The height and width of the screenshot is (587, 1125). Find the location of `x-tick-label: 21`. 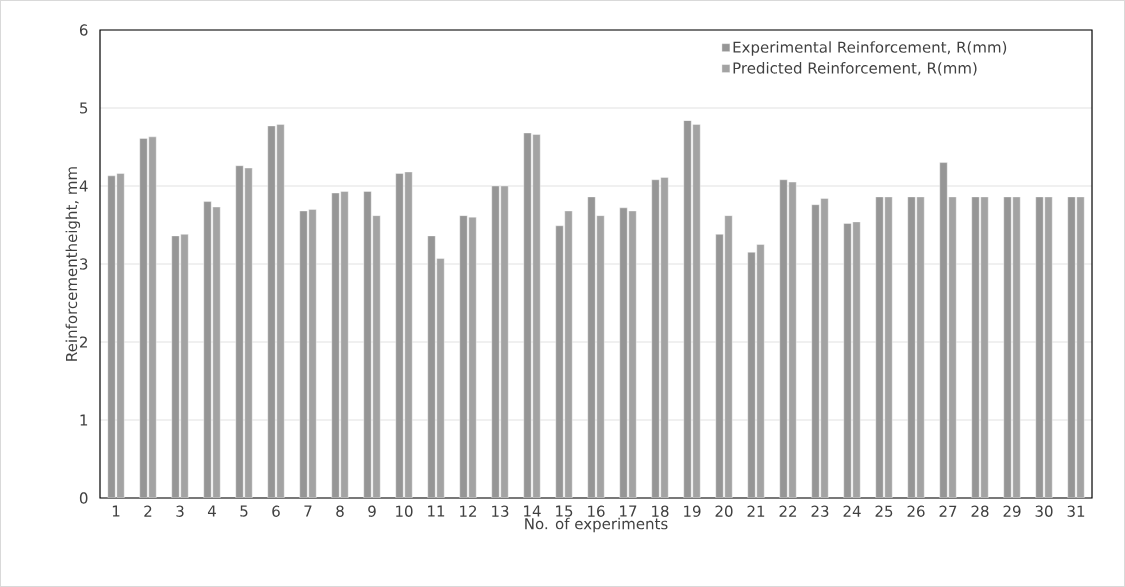

x-tick-label: 21 is located at coordinates (756, 511).